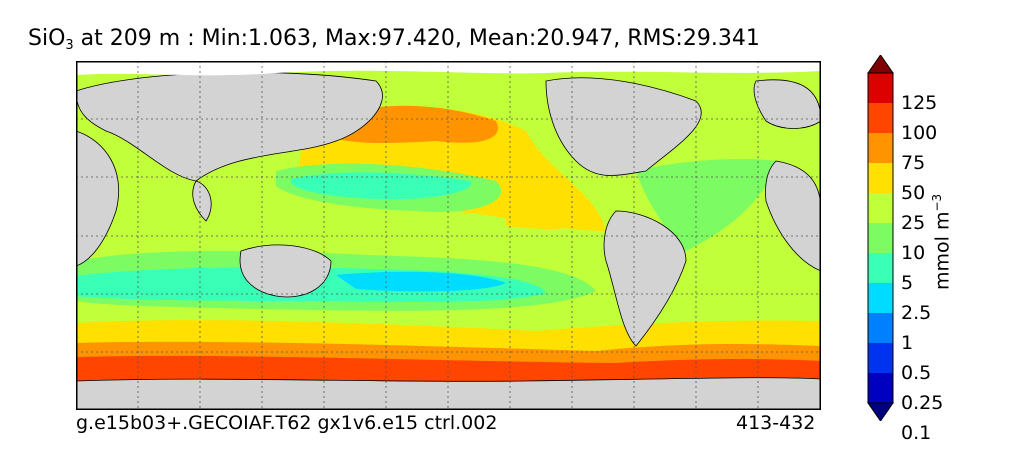  Describe the element at coordinates (942, 241) in the screenshot. I see `colorbar-unit: mmol m−3` at that location.